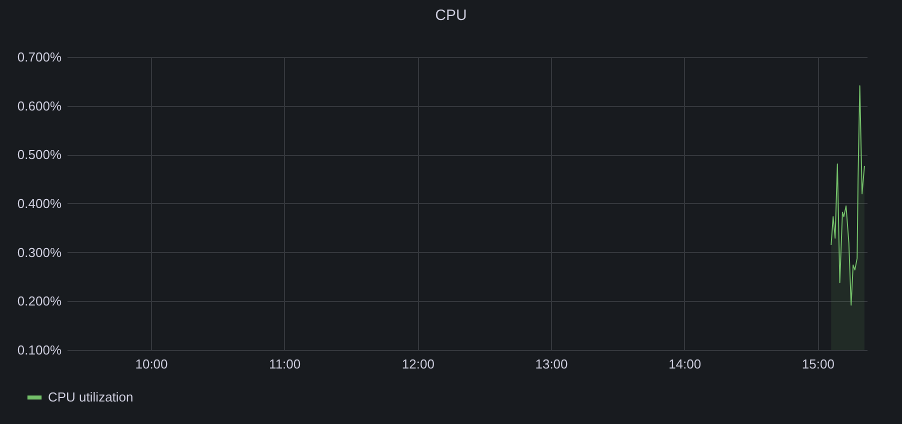  I want to click on y-tick-label: 0.500%, so click(39, 154).